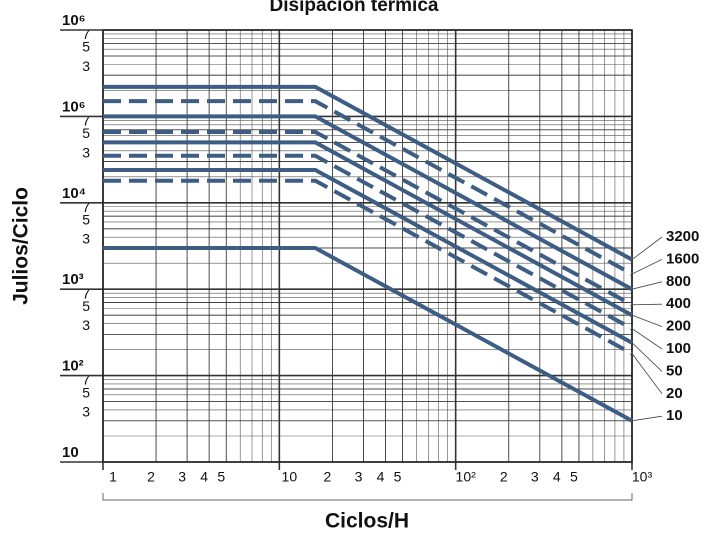  What do you see at coordinates (682, 258) in the screenshot?
I see `series-label: 1600` at bounding box center [682, 258].